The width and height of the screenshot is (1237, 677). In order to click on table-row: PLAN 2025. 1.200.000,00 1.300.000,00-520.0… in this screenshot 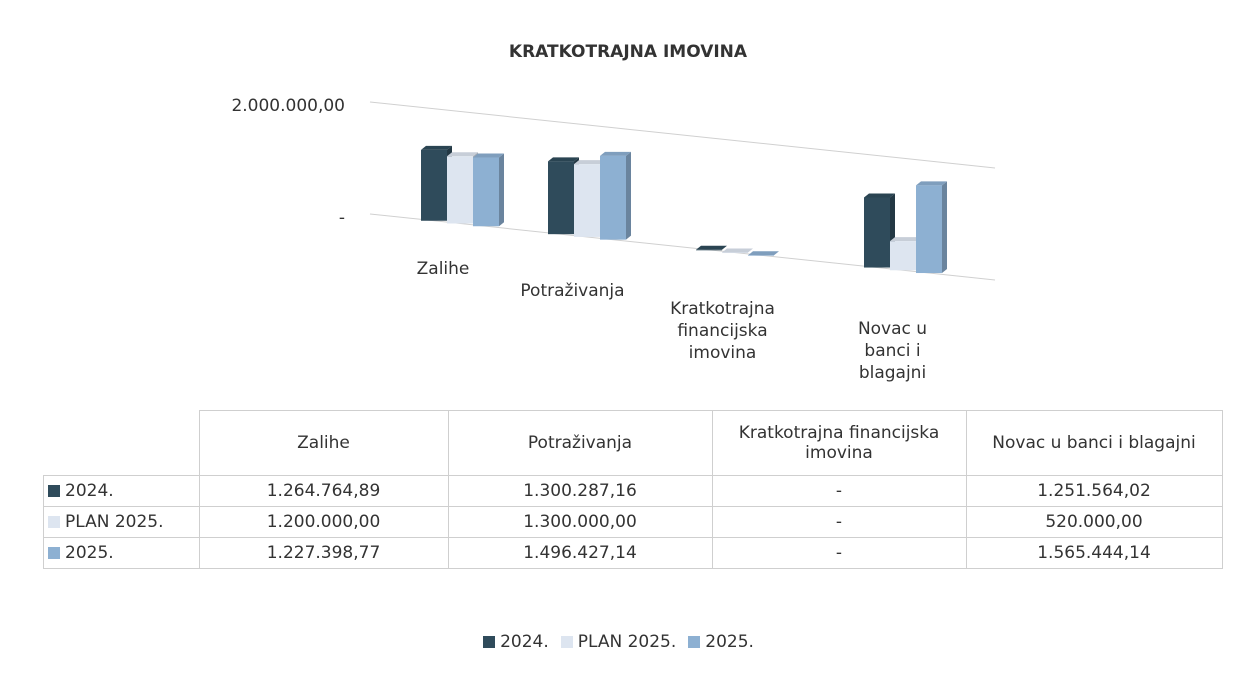, I will do `click(633, 521)`.